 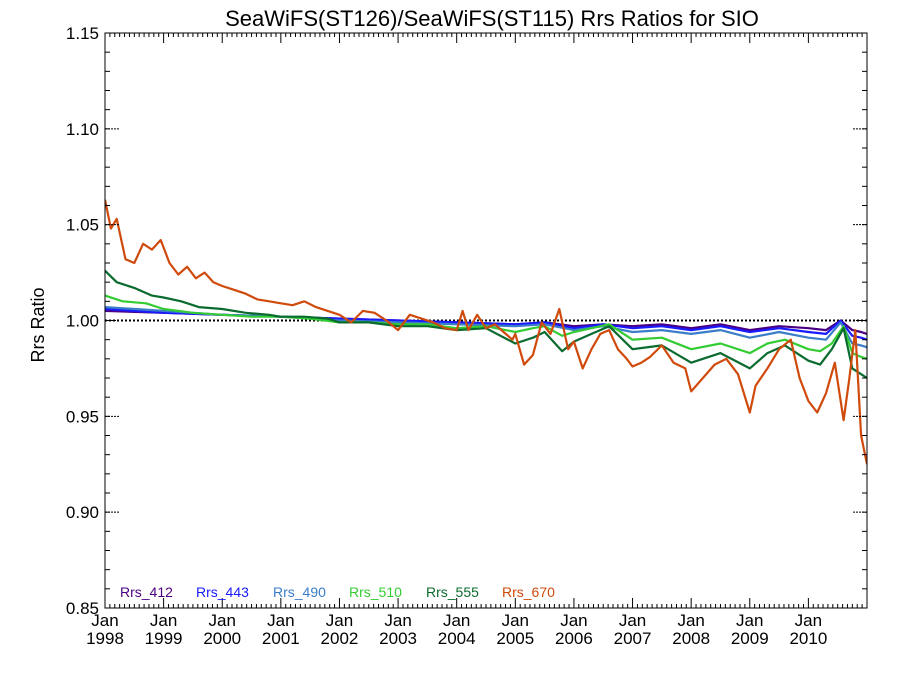 What do you see at coordinates (750, 638) in the screenshot?
I see `x-tick-label-year: 2009` at bounding box center [750, 638].